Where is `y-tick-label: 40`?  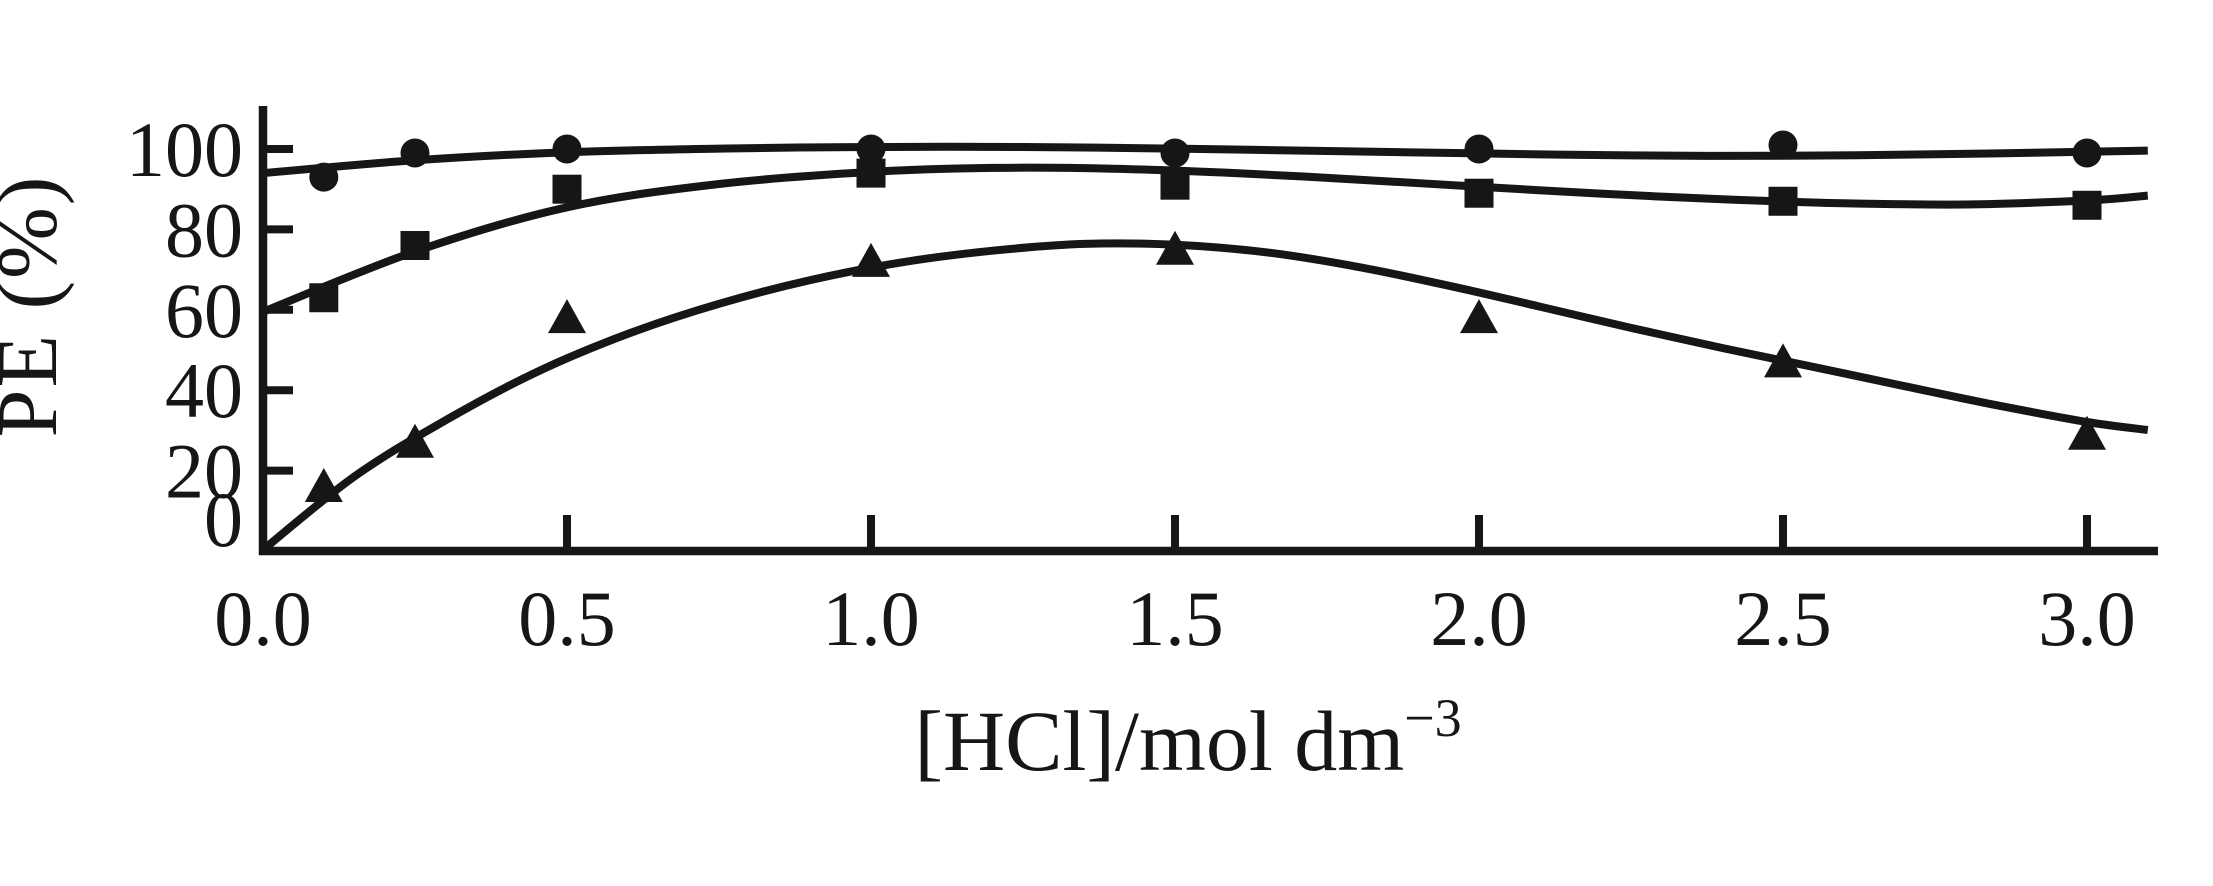 y-tick-label: 40 is located at coordinates (204, 390).